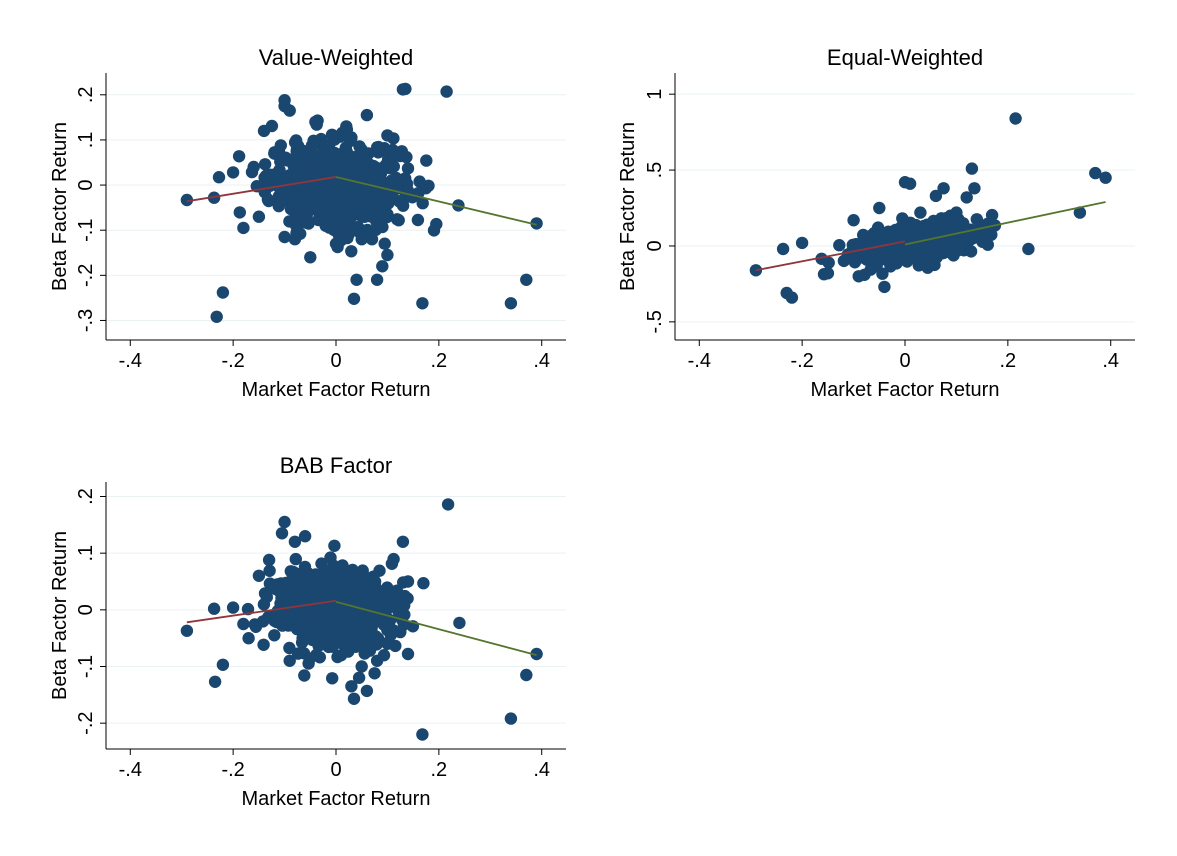 The width and height of the screenshot is (1177, 856). I want to click on y-tick-label: .2, so click(86, 94).